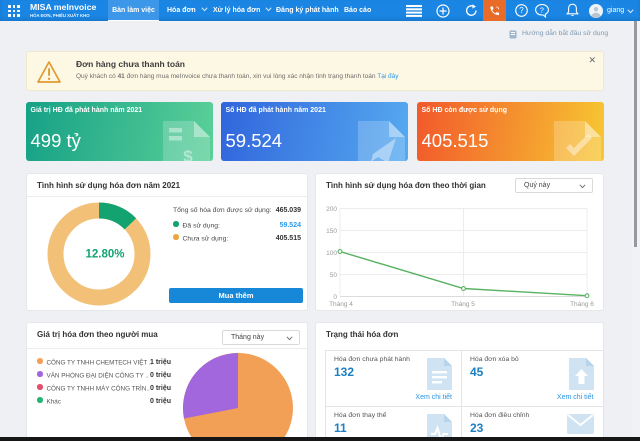  What do you see at coordinates (104, 255) in the screenshot?
I see `svg-text: 12.80%` at bounding box center [104, 255].